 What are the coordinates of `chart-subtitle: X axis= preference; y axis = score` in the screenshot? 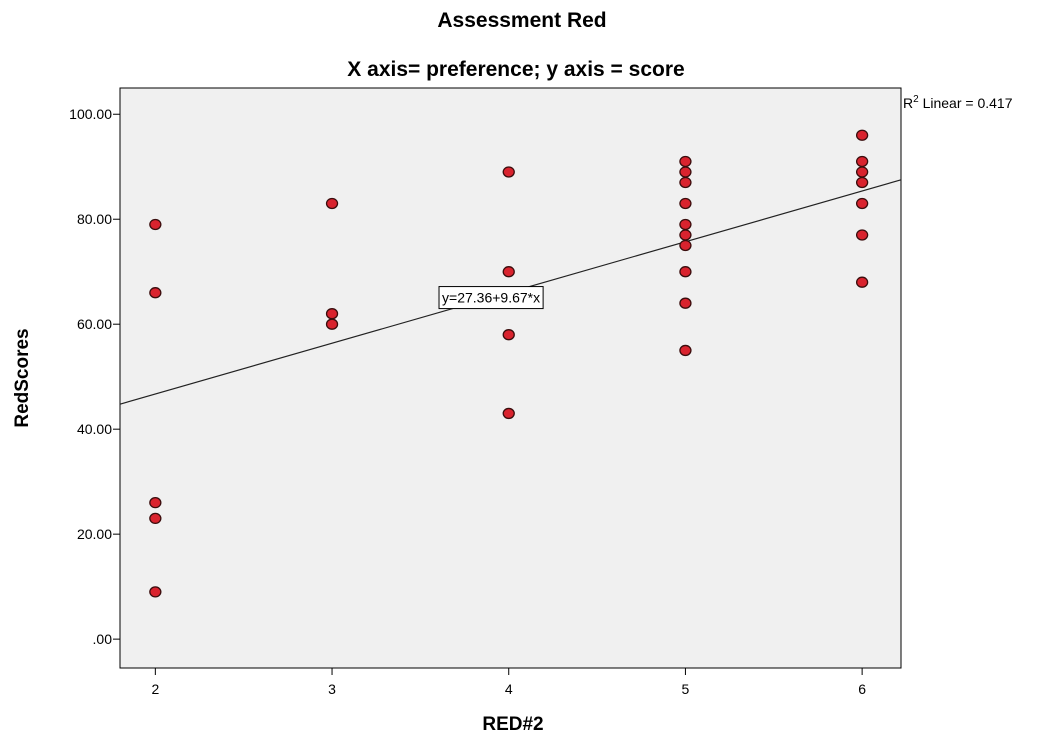 It's located at (515, 69).